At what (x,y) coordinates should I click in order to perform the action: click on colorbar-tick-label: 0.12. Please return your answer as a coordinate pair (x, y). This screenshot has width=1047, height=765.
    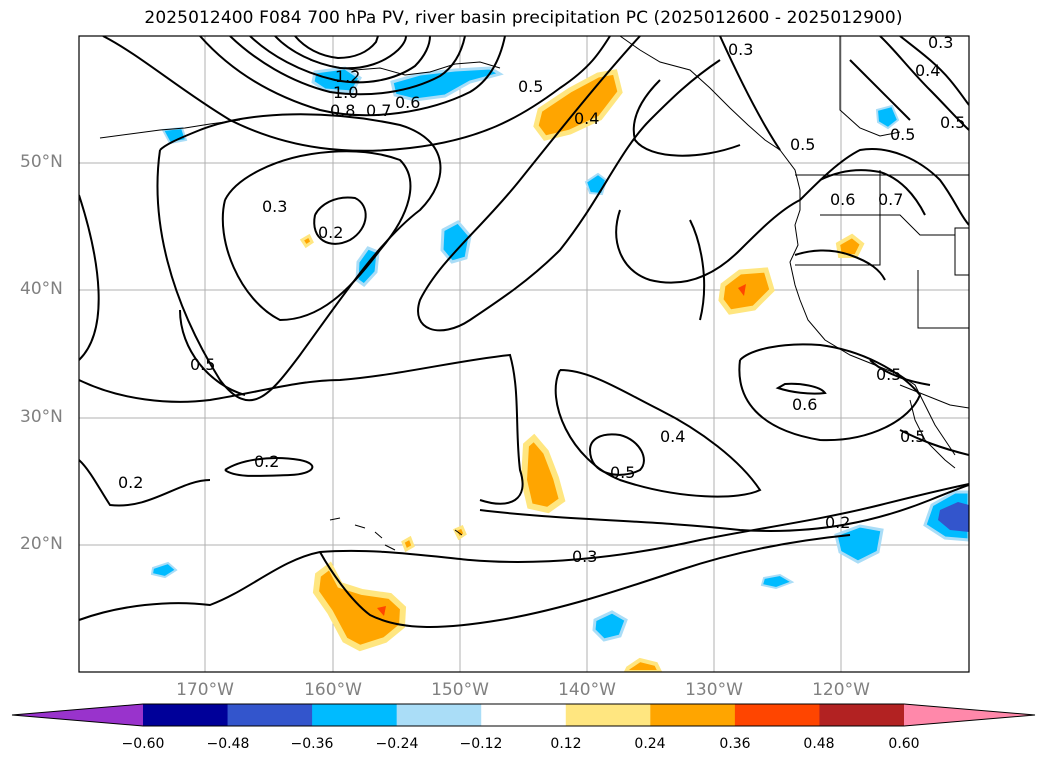
    Looking at the image, I should click on (566, 744).